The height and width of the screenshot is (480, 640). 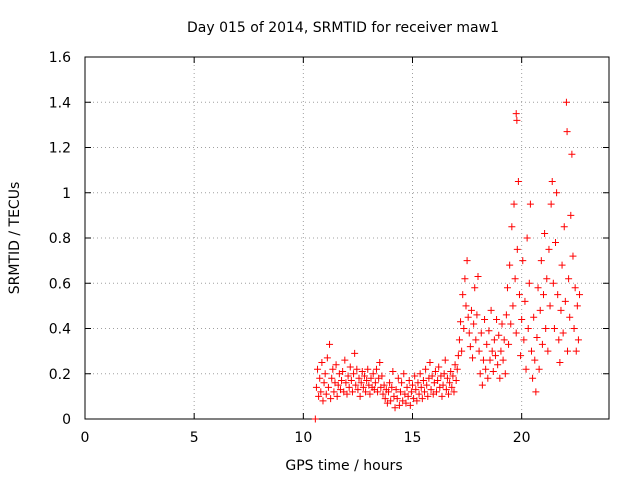 I want to click on x-tick-label: 10, so click(x=303, y=438).